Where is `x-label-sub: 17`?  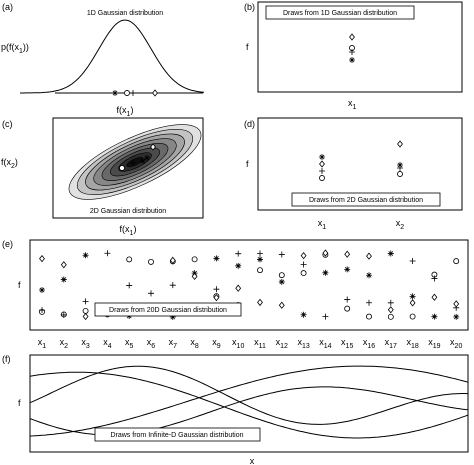 x-label-sub: 17 is located at coordinates (393, 346).